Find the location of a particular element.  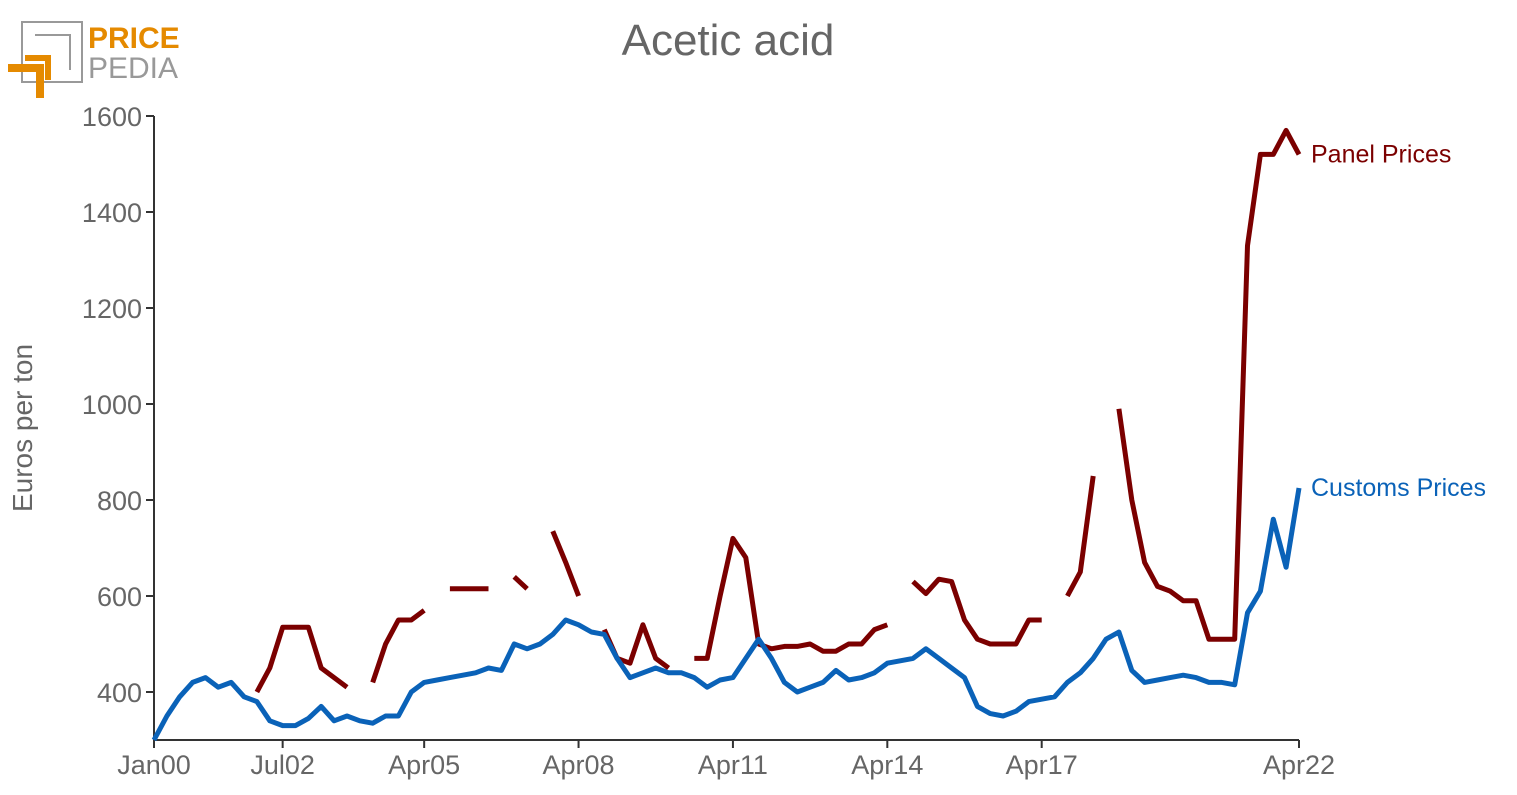

x-tick-label: Apr22 is located at coordinates (1299, 765).